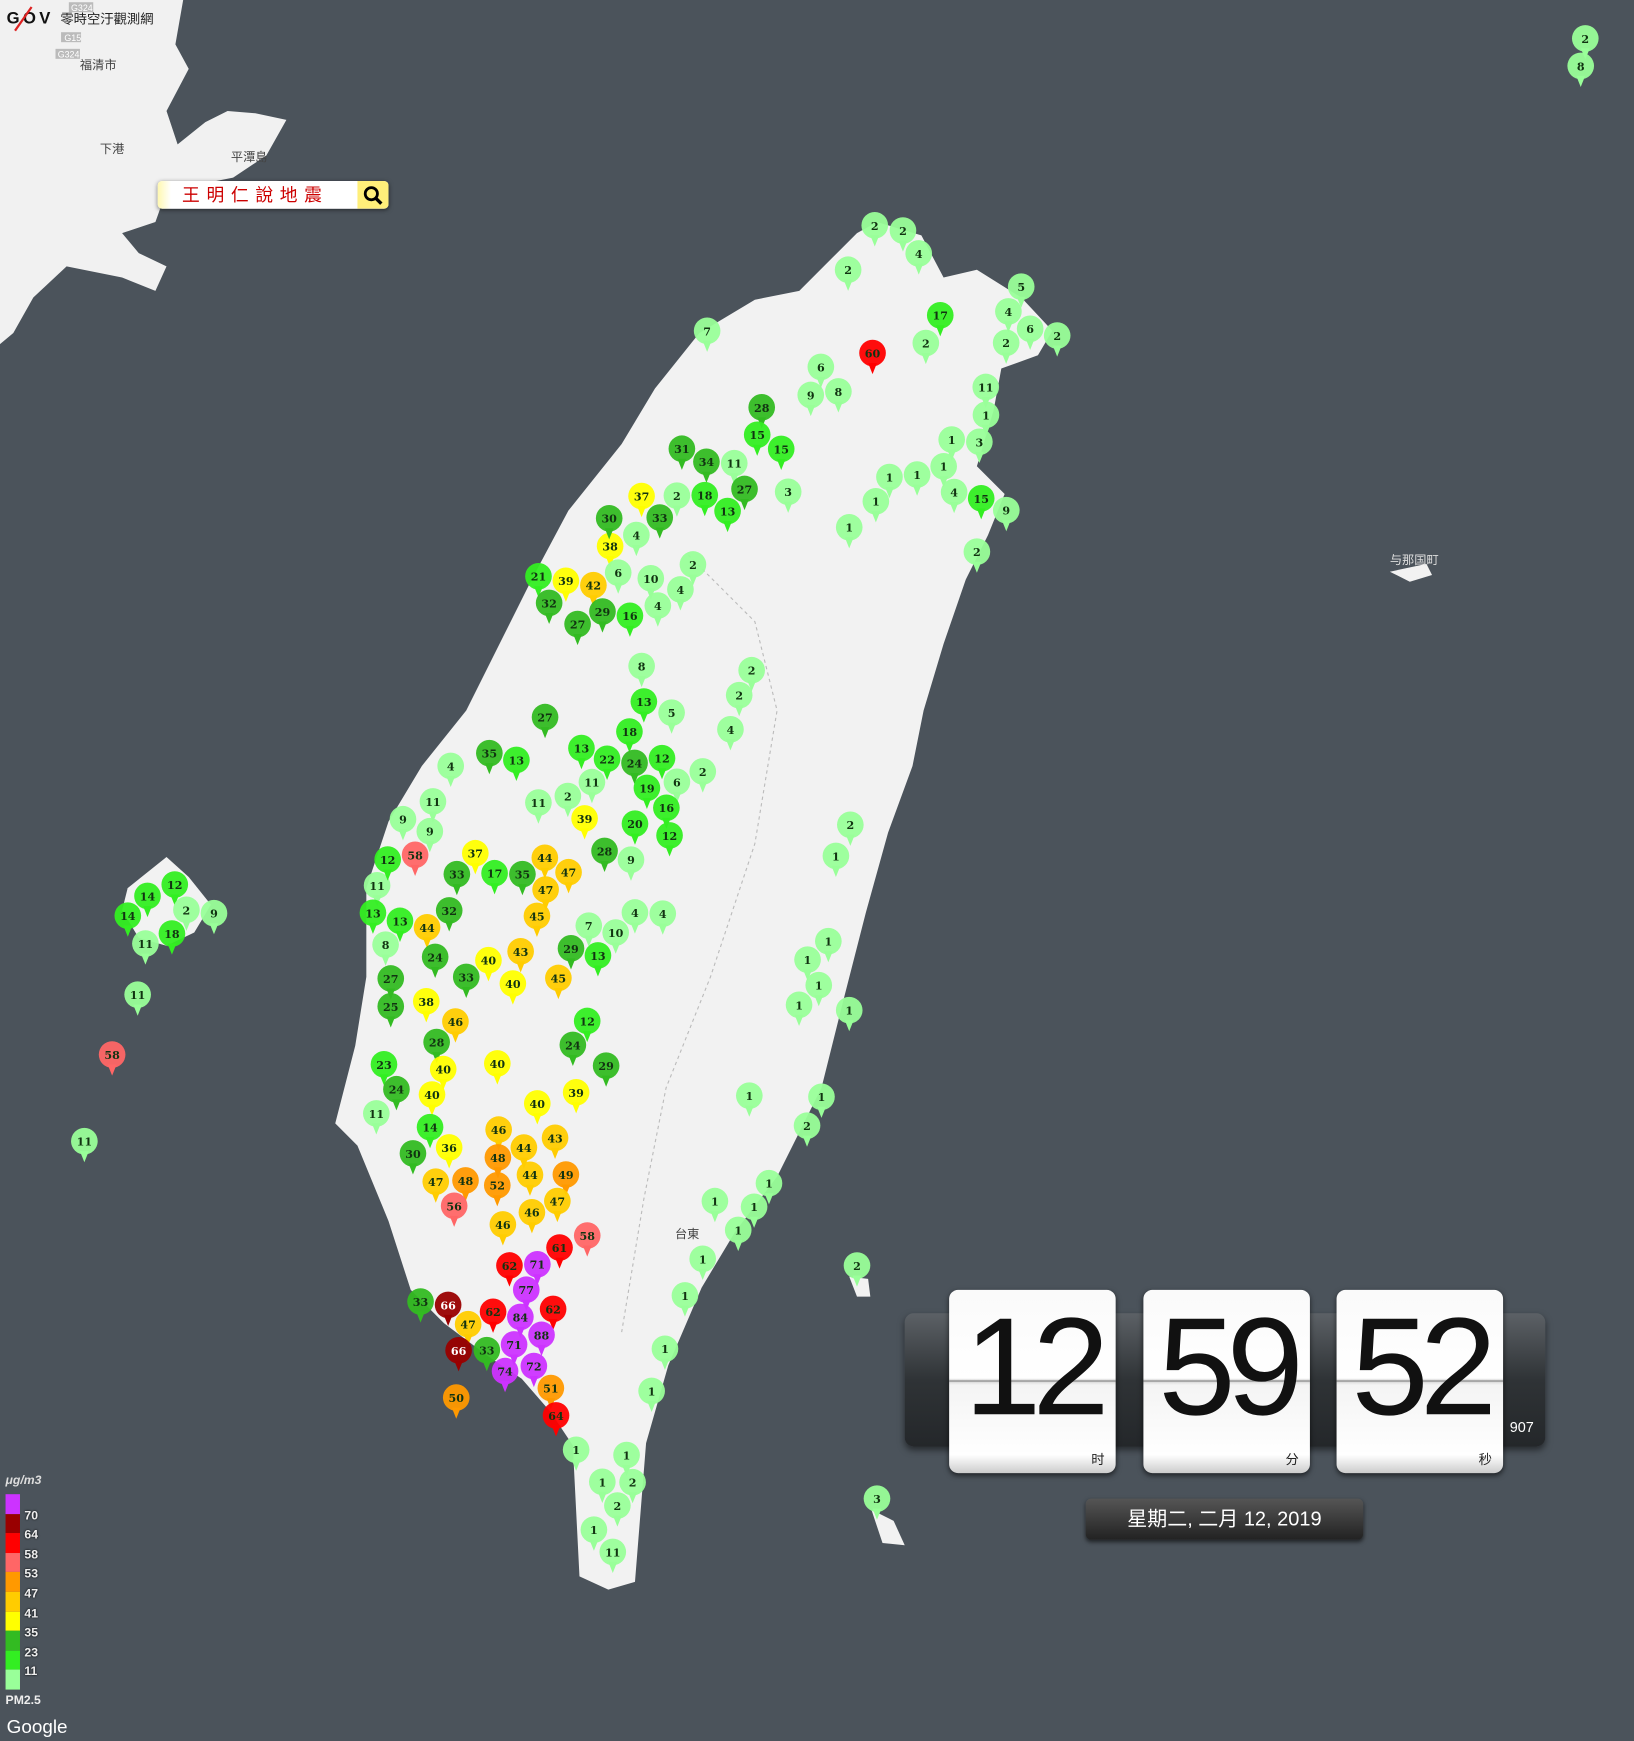 The image size is (1634, 1741). What do you see at coordinates (558, 982) in the screenshot?
I see `station-marker: 45` at bounding box center [558, 982].